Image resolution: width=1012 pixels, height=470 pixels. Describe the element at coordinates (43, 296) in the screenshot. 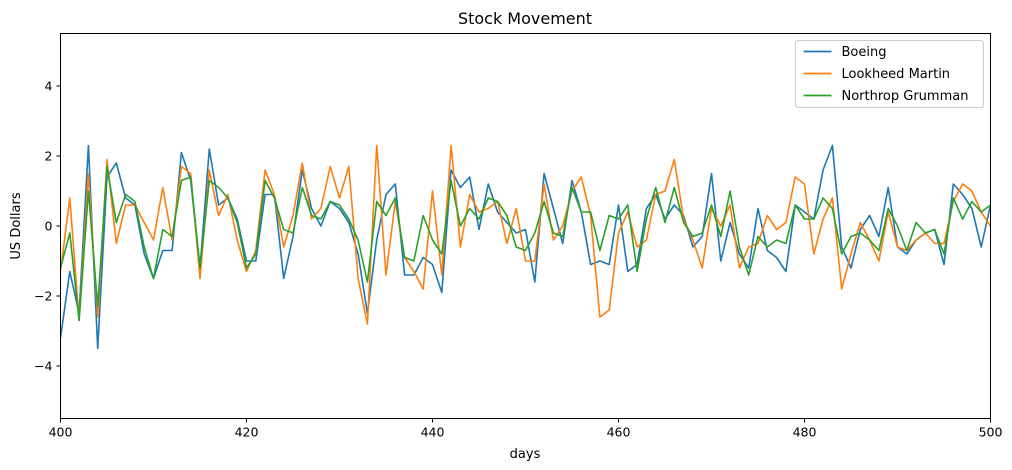

I see `y-tick-label: −2` at that location.